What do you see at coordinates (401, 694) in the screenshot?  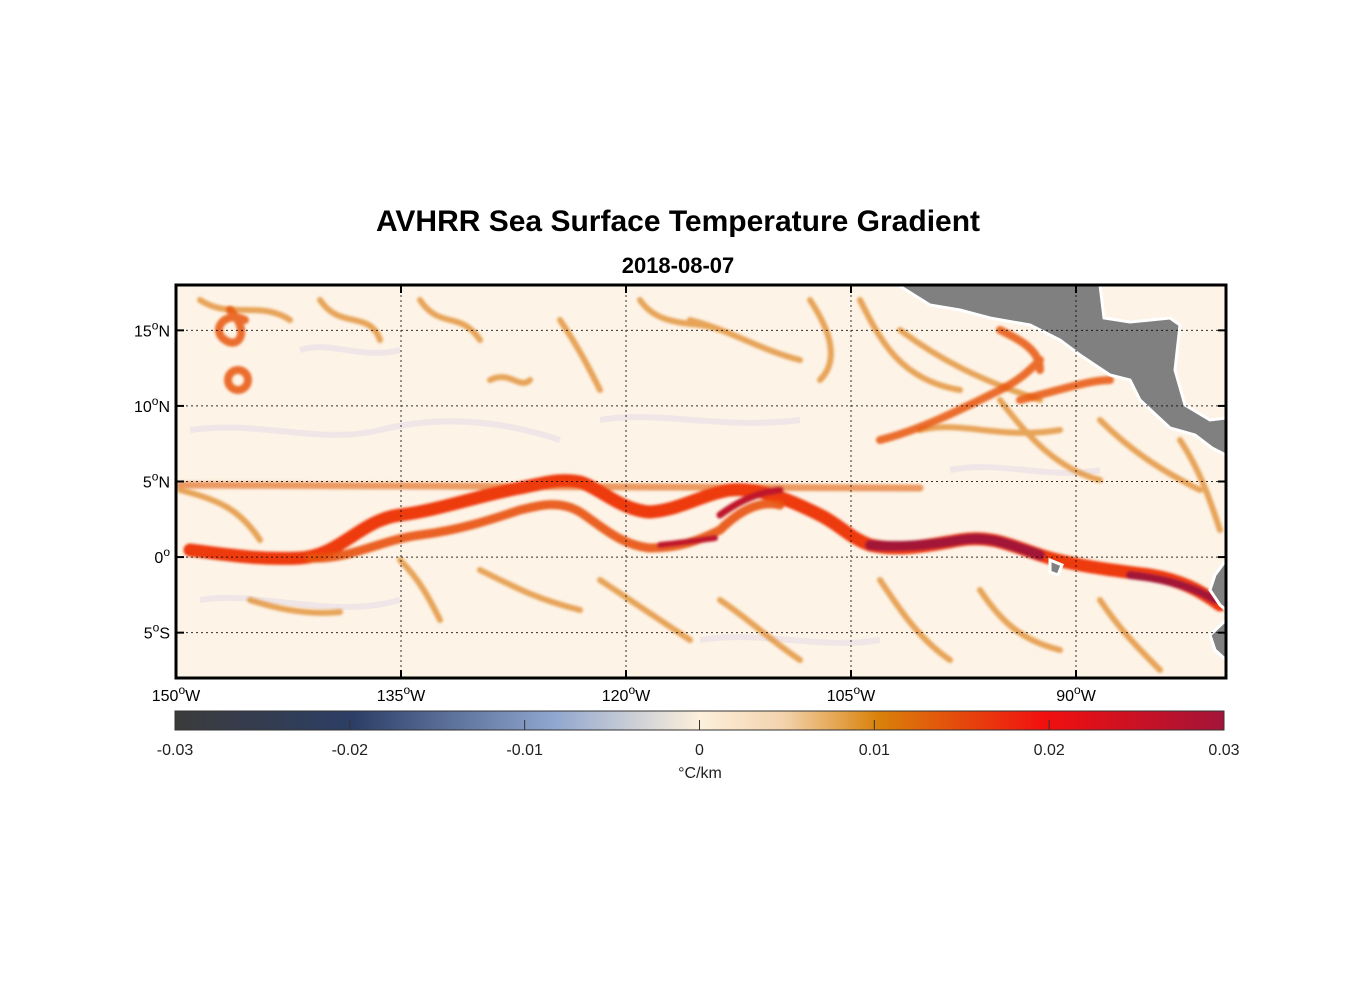 I see `lon-tick-label: 135oW` at bounding box center [401, 694].